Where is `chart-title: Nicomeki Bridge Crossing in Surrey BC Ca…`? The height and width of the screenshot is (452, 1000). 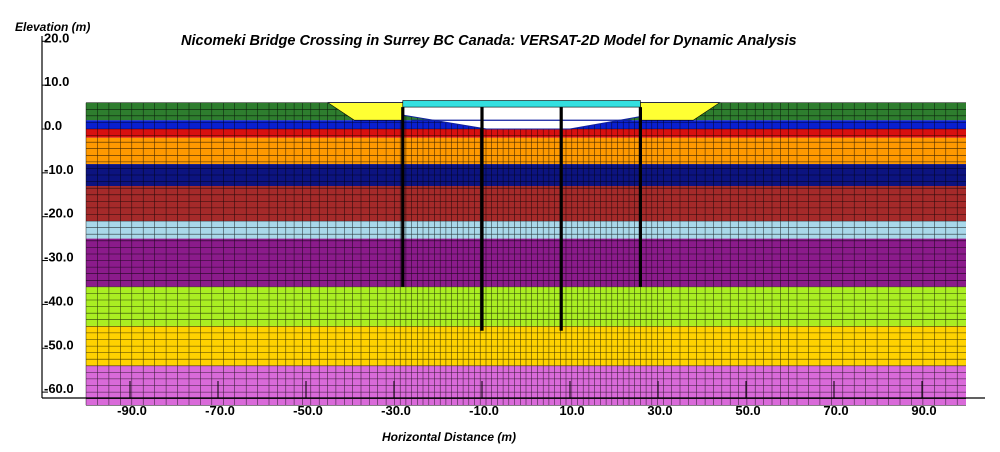 chart-title: Nicomeki Bridge Crossing in Surrey BC Ca… is located at coordinates (489, 41).